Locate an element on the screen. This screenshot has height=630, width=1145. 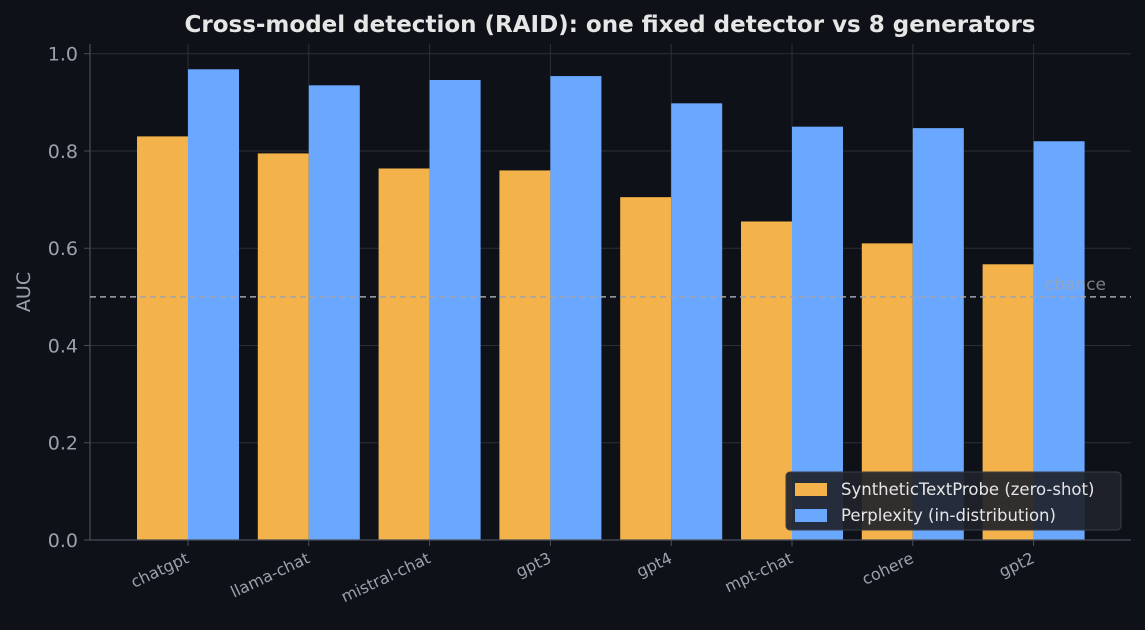
reference-layer: chance is located at coordinates (610, 286).